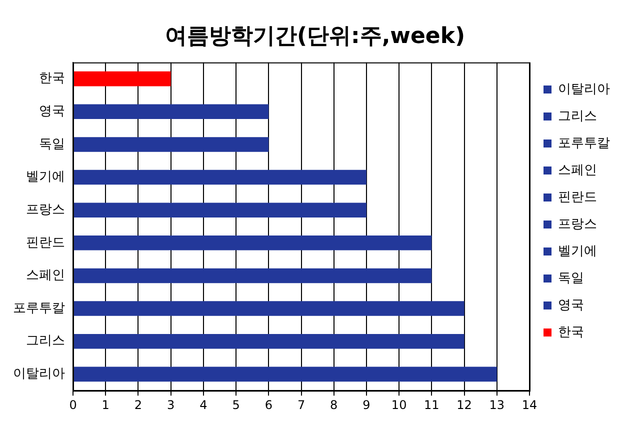 The image size is (640, 426). I want to click on legend-label: 벨기에, so click(577, 251).